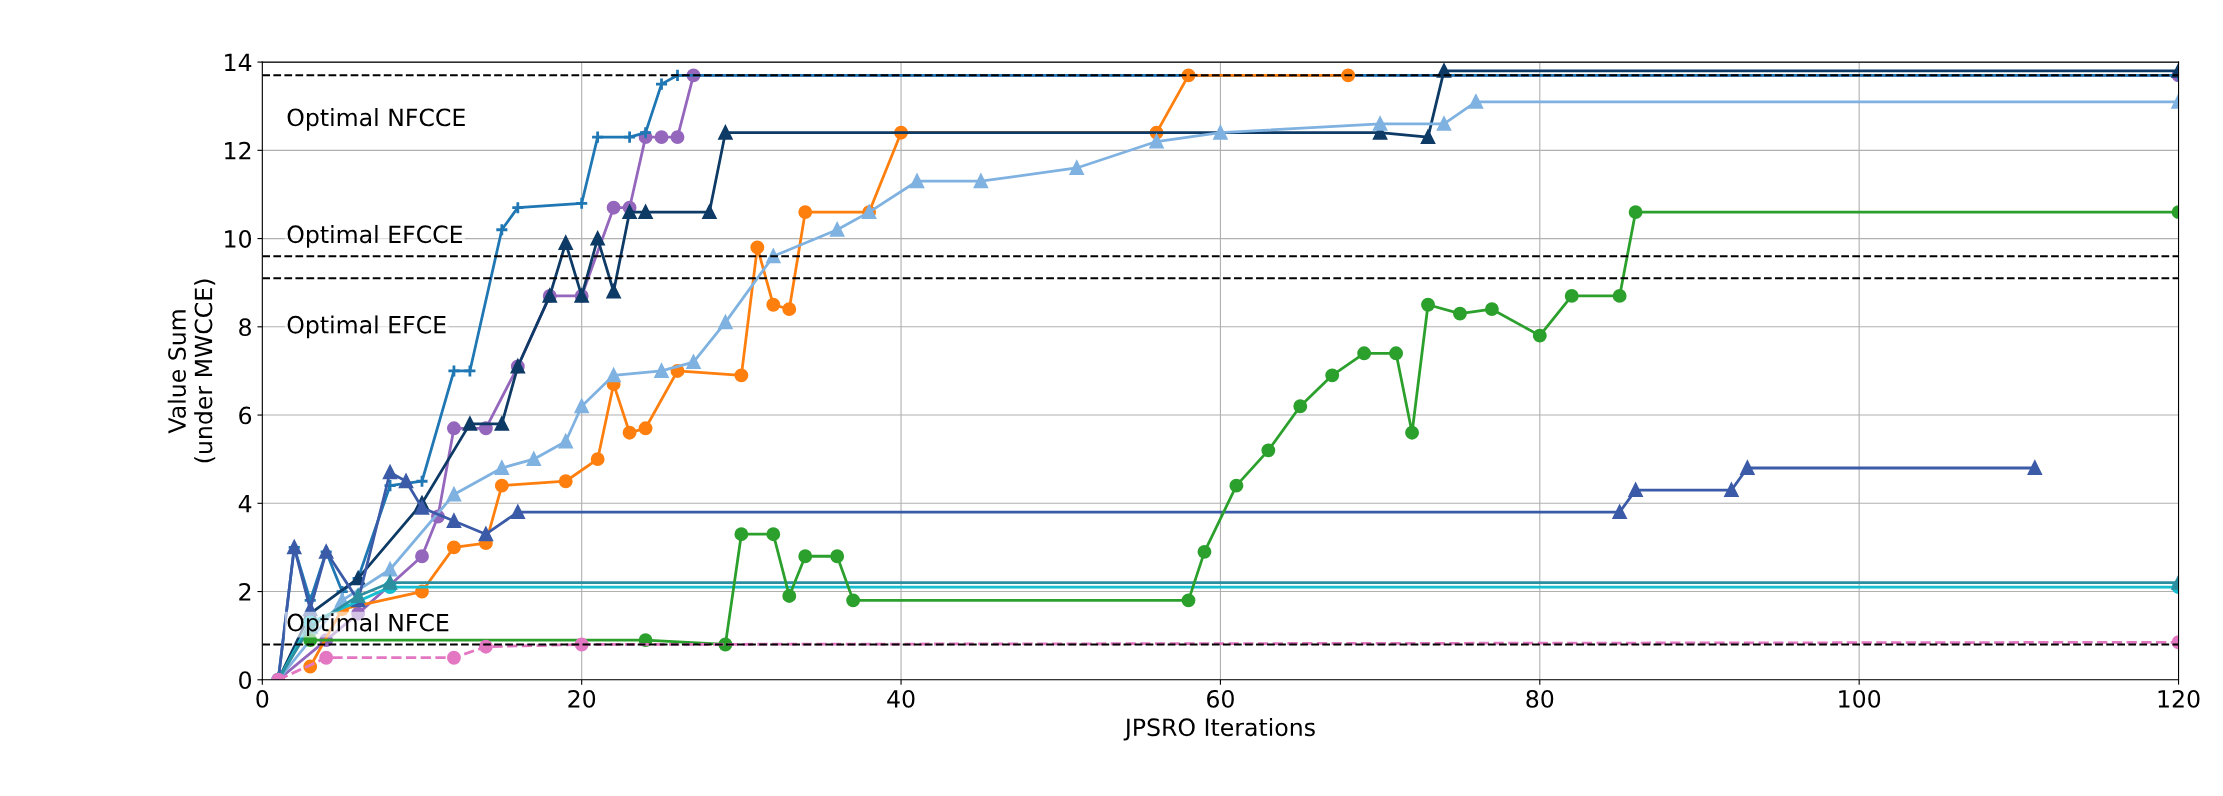 The width and height of the screenshot is (2223, 796). I want to click on x-tick-label: 0, so click(262, 698).